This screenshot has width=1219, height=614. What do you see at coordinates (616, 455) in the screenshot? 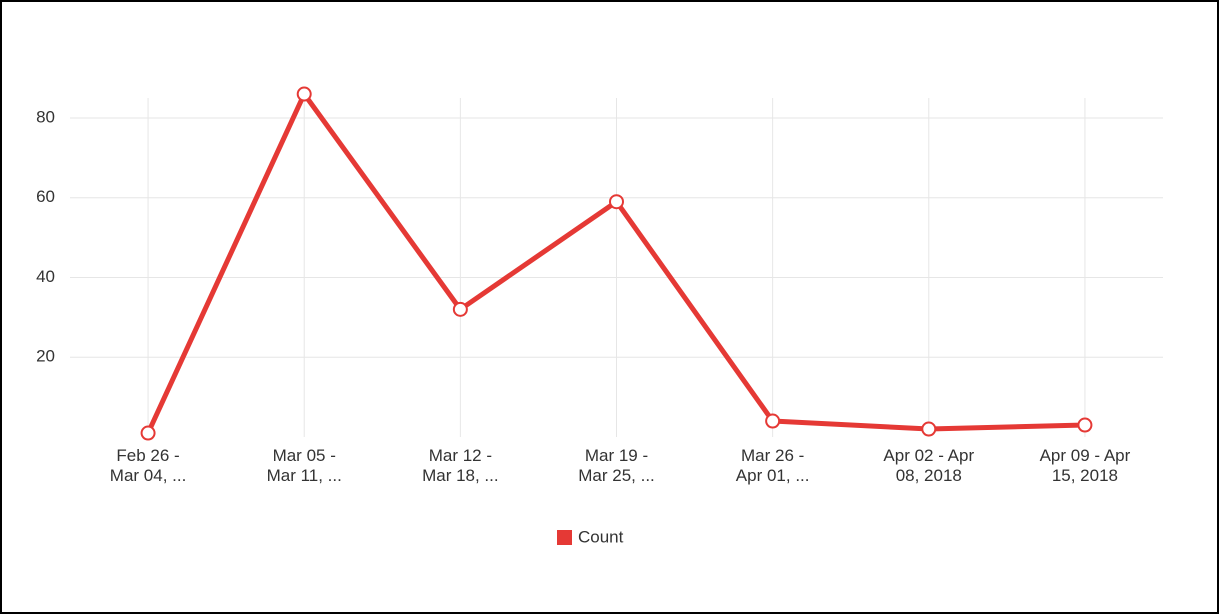
I see `x-tick-label-line: Mar 19 -` at bounding box center [616, 455].